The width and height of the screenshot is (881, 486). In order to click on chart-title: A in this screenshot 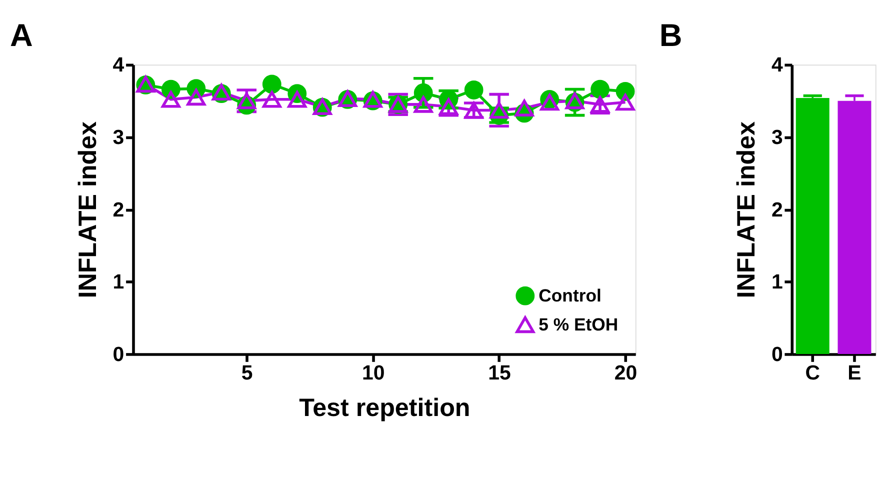, I will do `click(21, 35)`.